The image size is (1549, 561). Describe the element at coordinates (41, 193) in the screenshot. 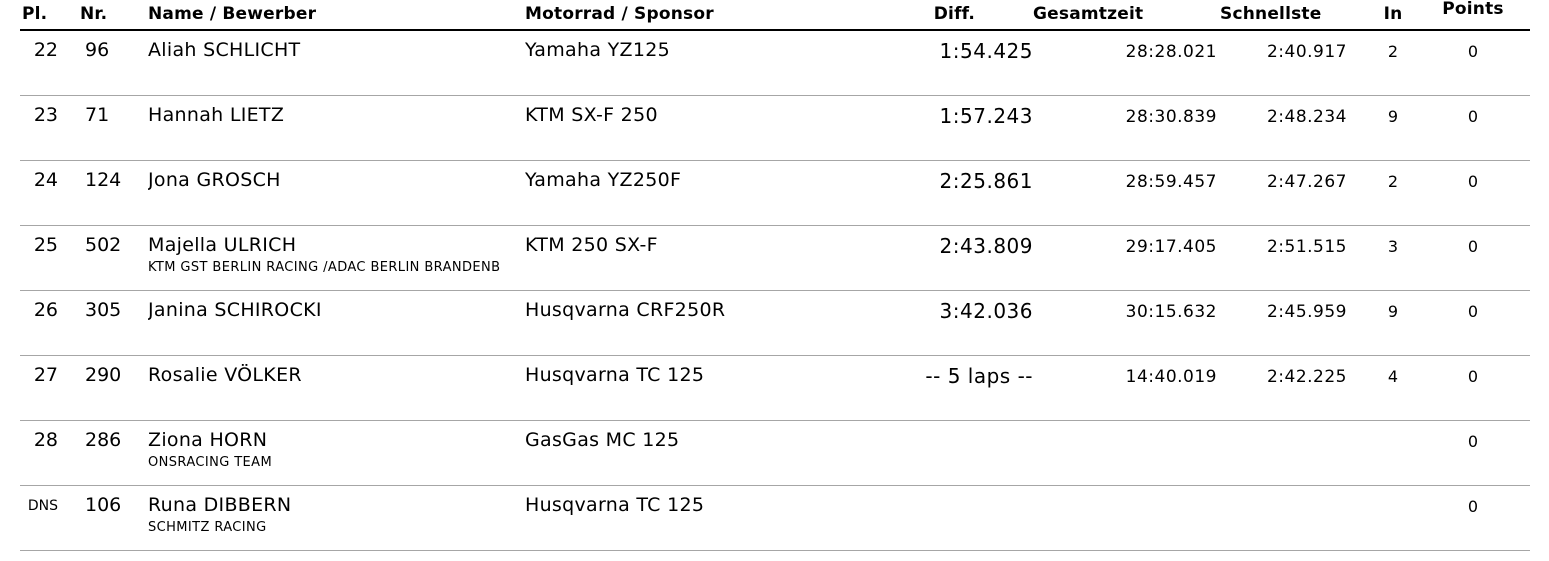

I see `cell-place: 24` at that location.